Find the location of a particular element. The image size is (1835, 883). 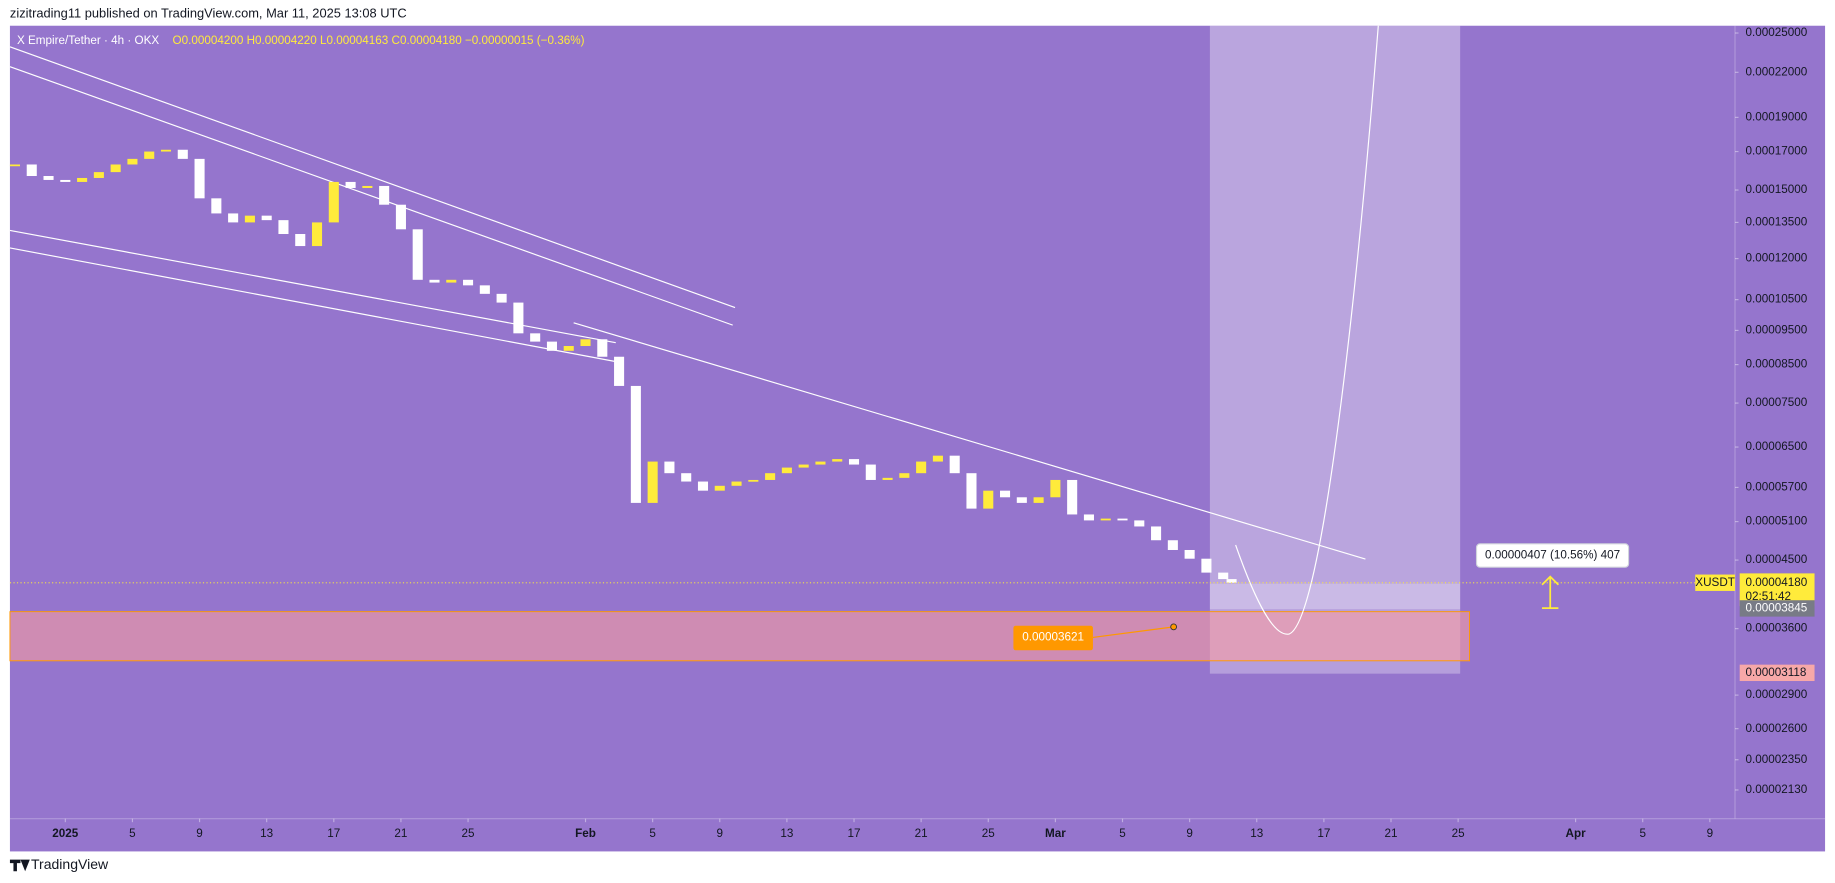

logo is located at coordinates (19, 865).